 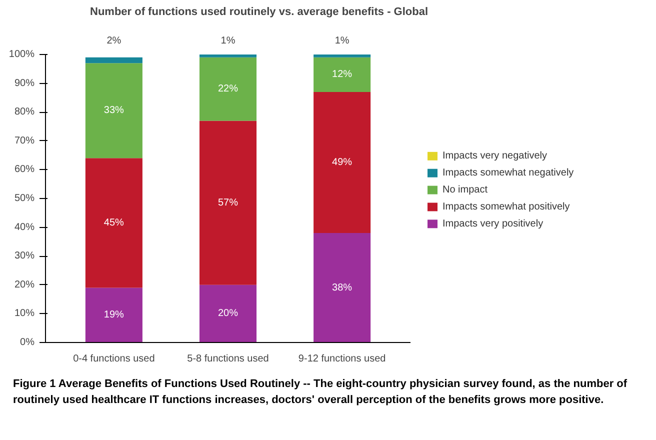 What do you see at coordinates (24, 284) in the screenshot?
I see `y-tick-label: 20%` at bounding box center [24, 284].